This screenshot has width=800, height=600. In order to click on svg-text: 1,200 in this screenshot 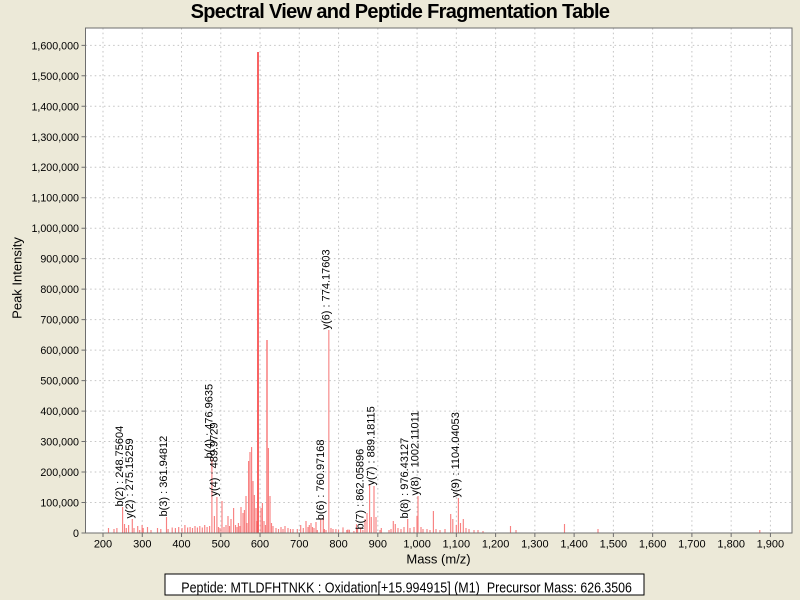, I will do `click(496, 545)`.